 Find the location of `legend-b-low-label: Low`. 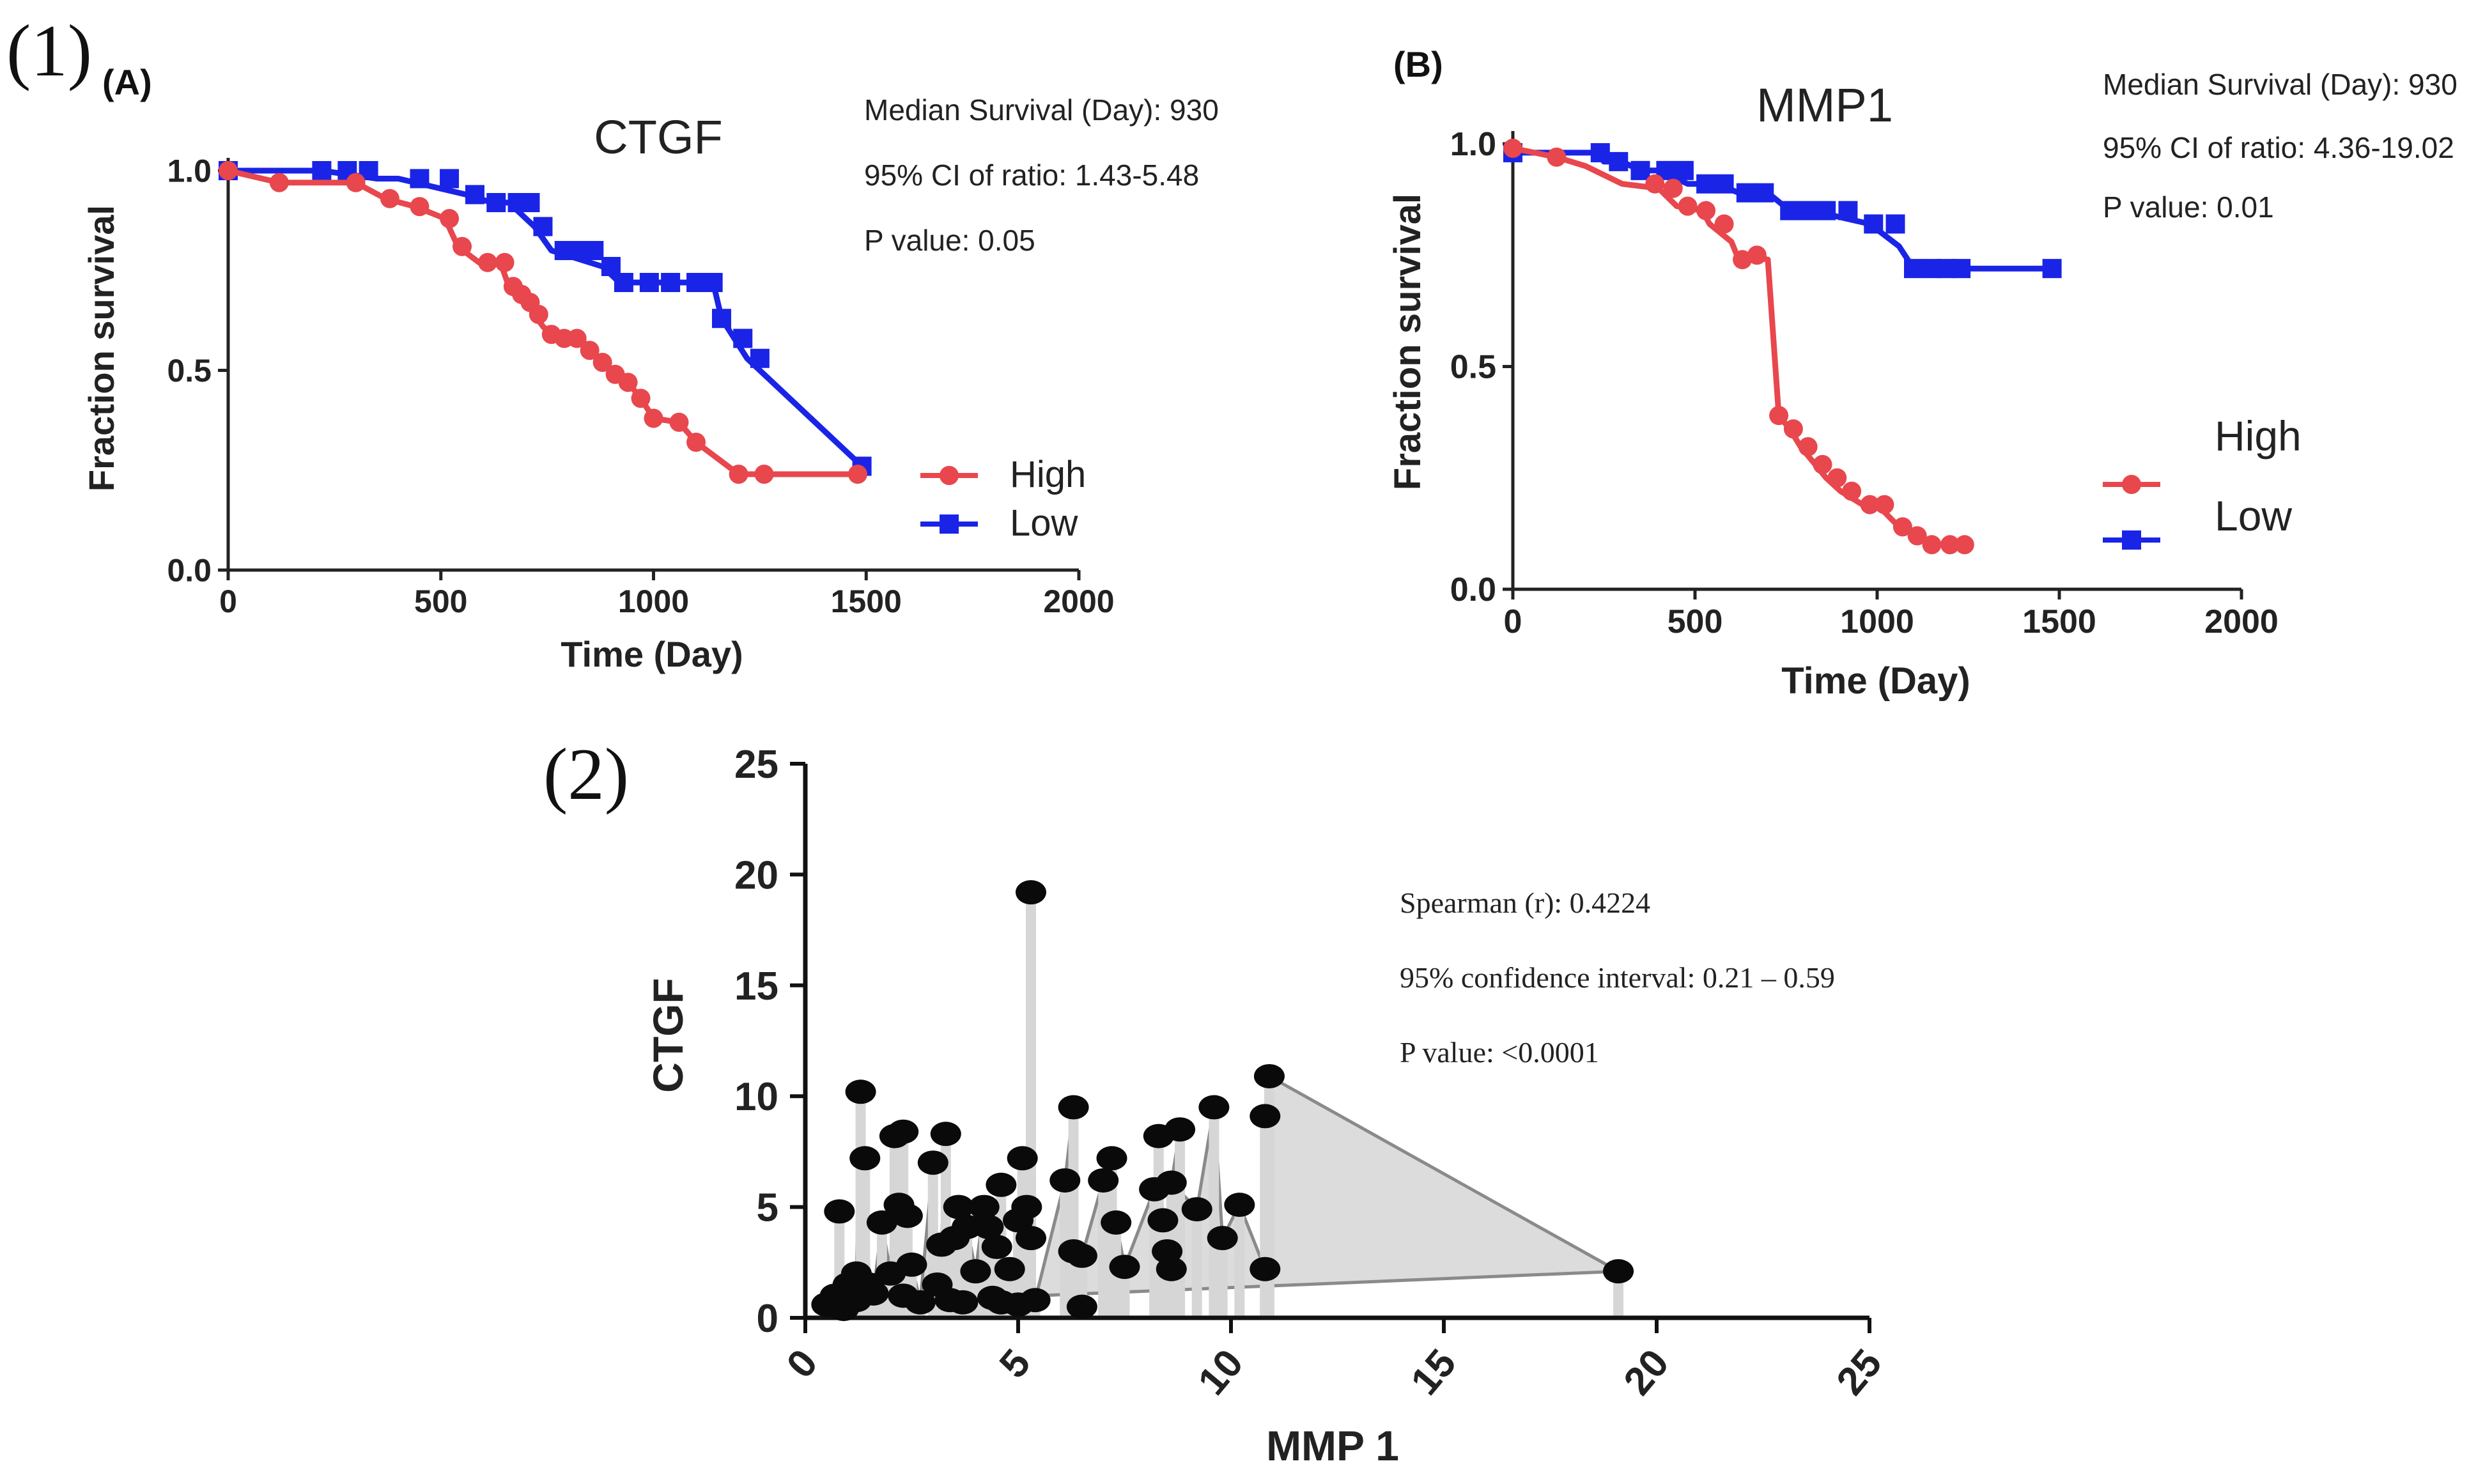

legend-b-low-label: Low is located at coordinates (2253, 515).